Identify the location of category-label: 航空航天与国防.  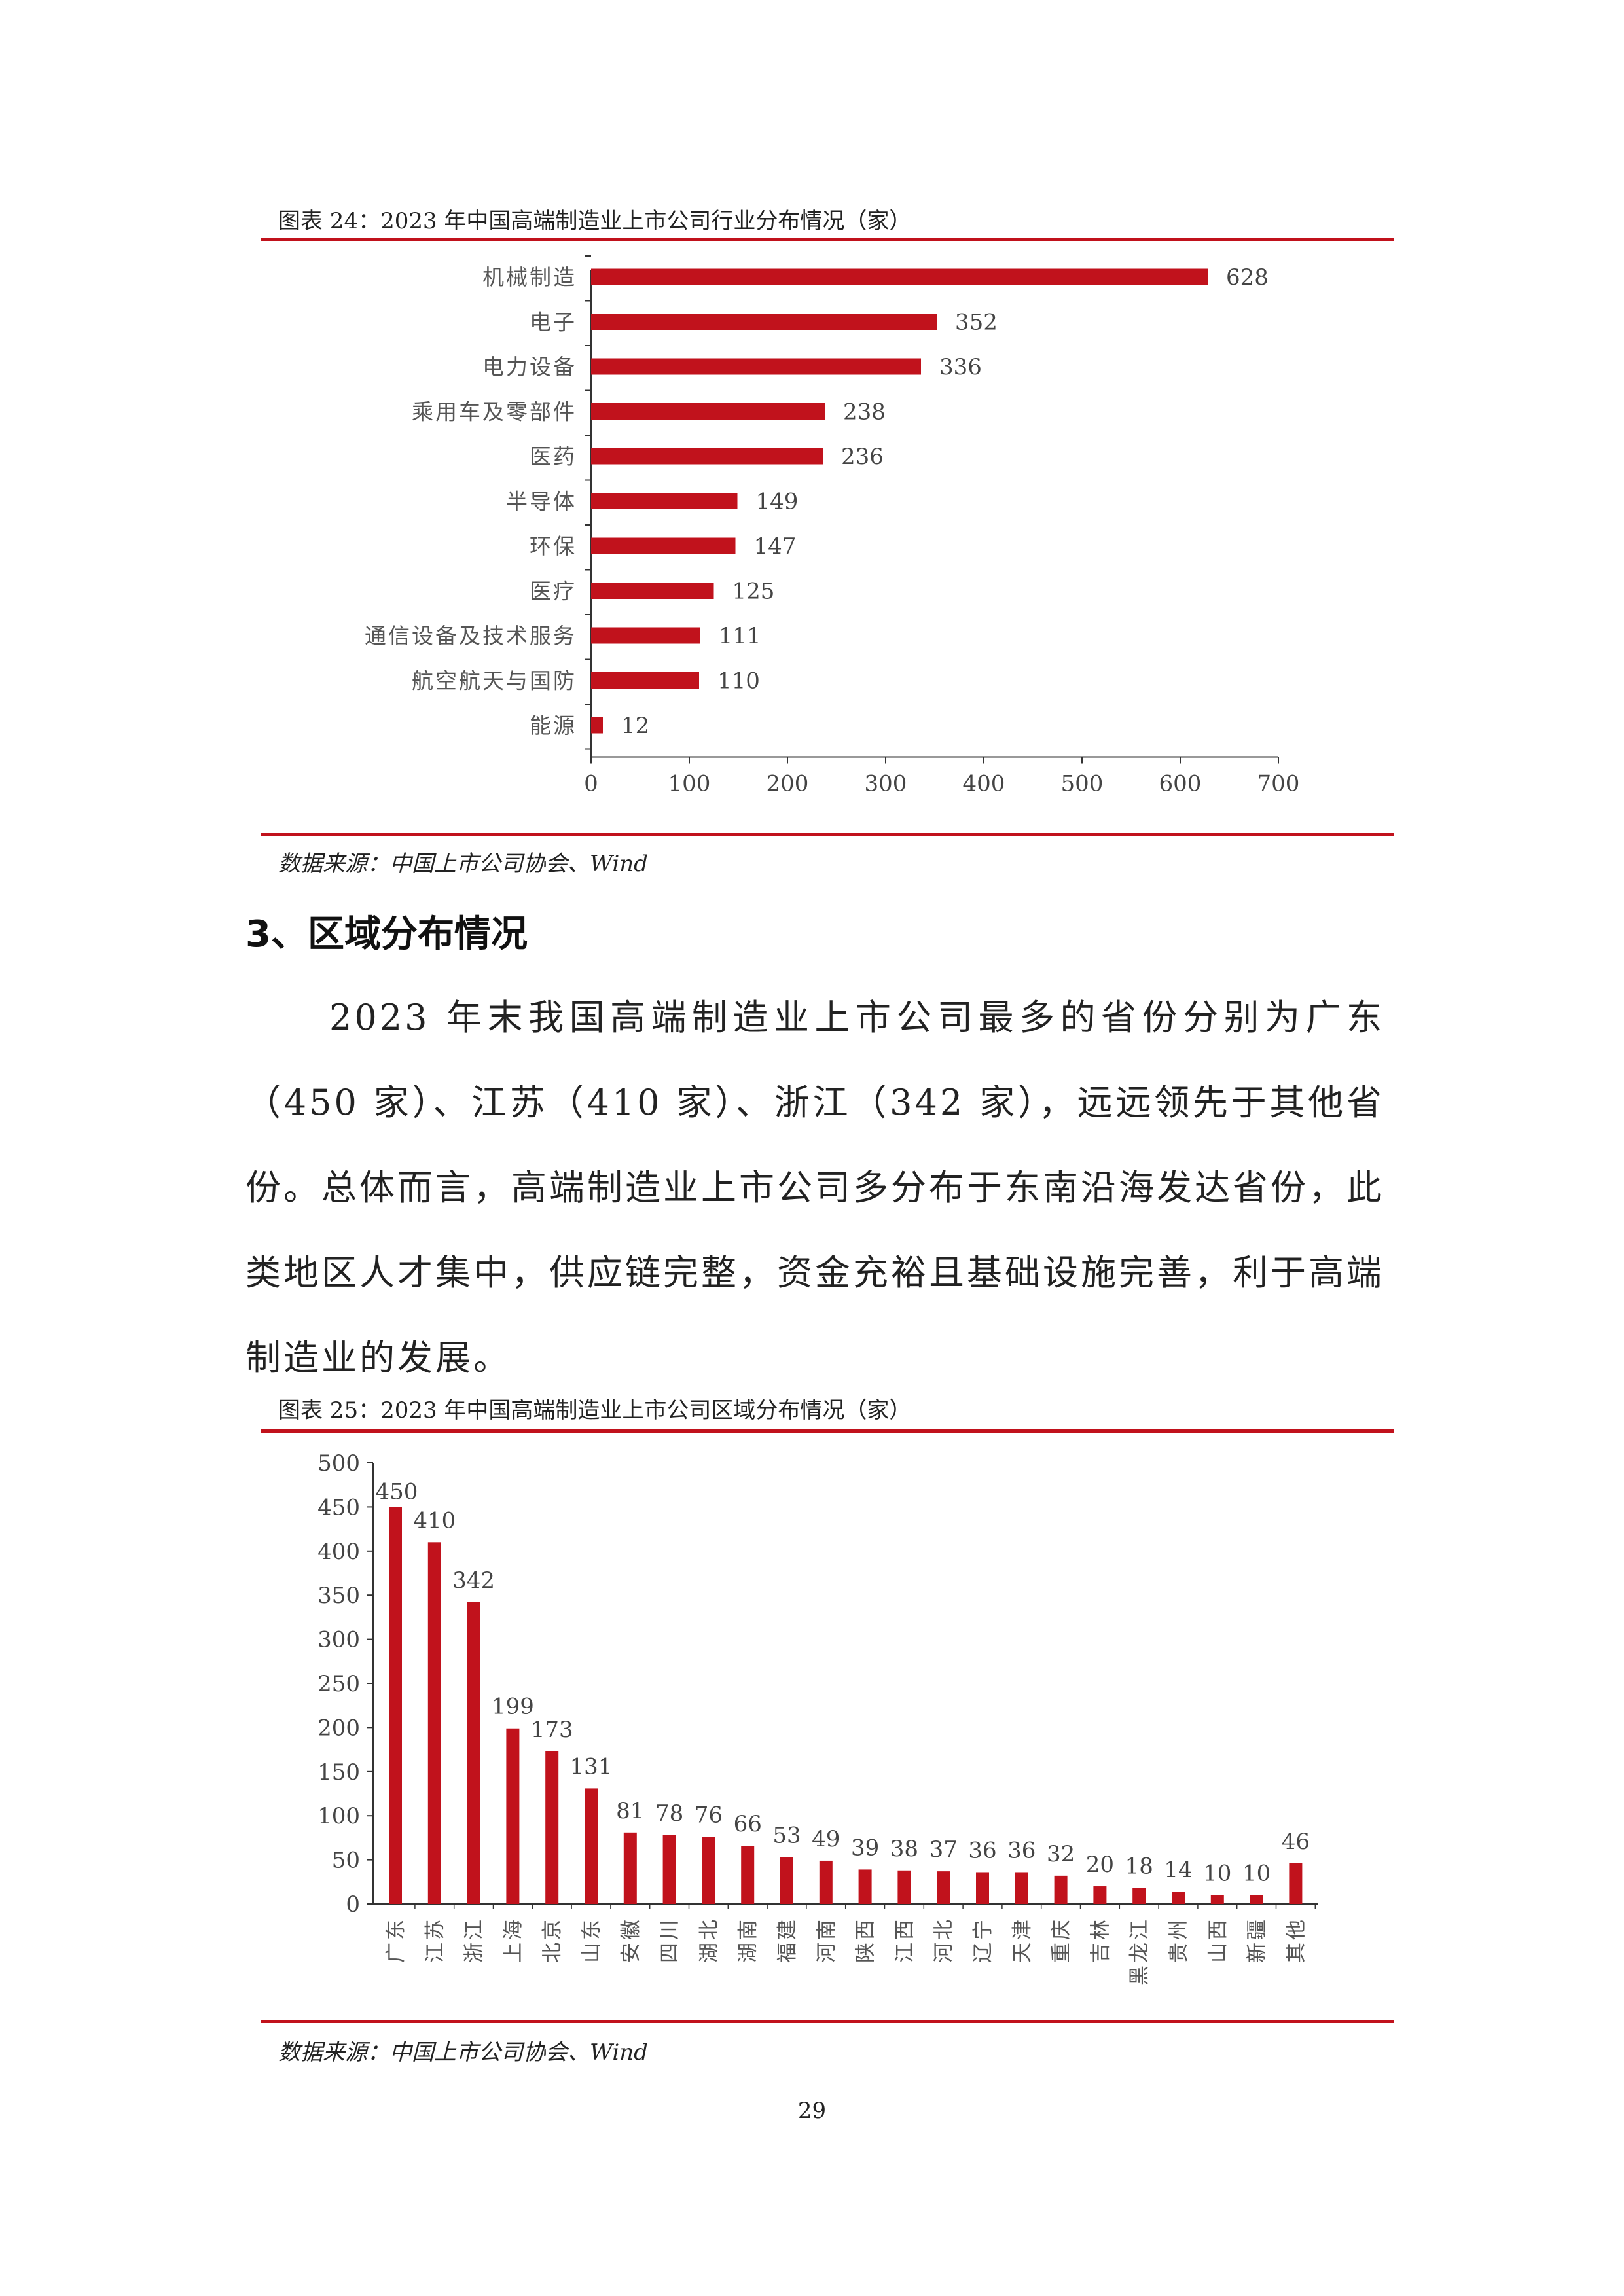
(494, 681).